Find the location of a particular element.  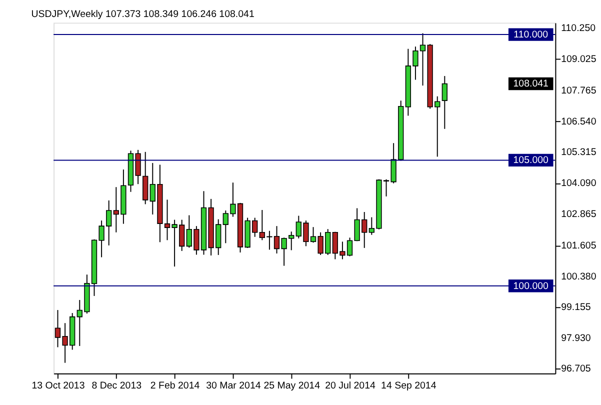

y-tick-label: 101.605 is located at coordinates (578, 246).